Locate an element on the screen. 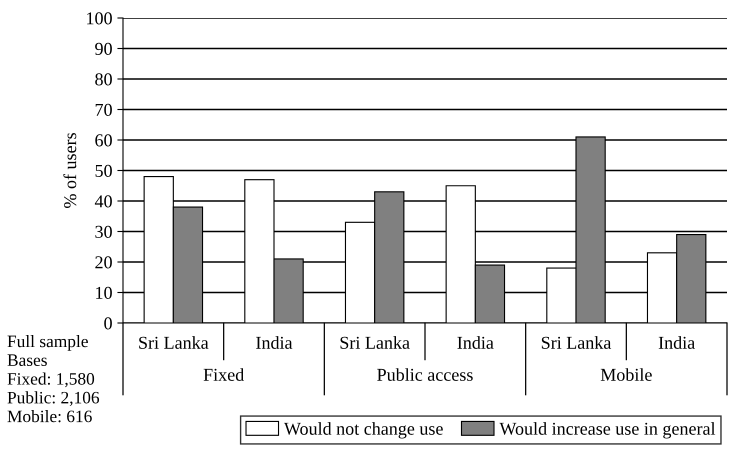 This screenshot has height=469, width=732. y-tick-label: 70 is located at coordinates (104, 110).